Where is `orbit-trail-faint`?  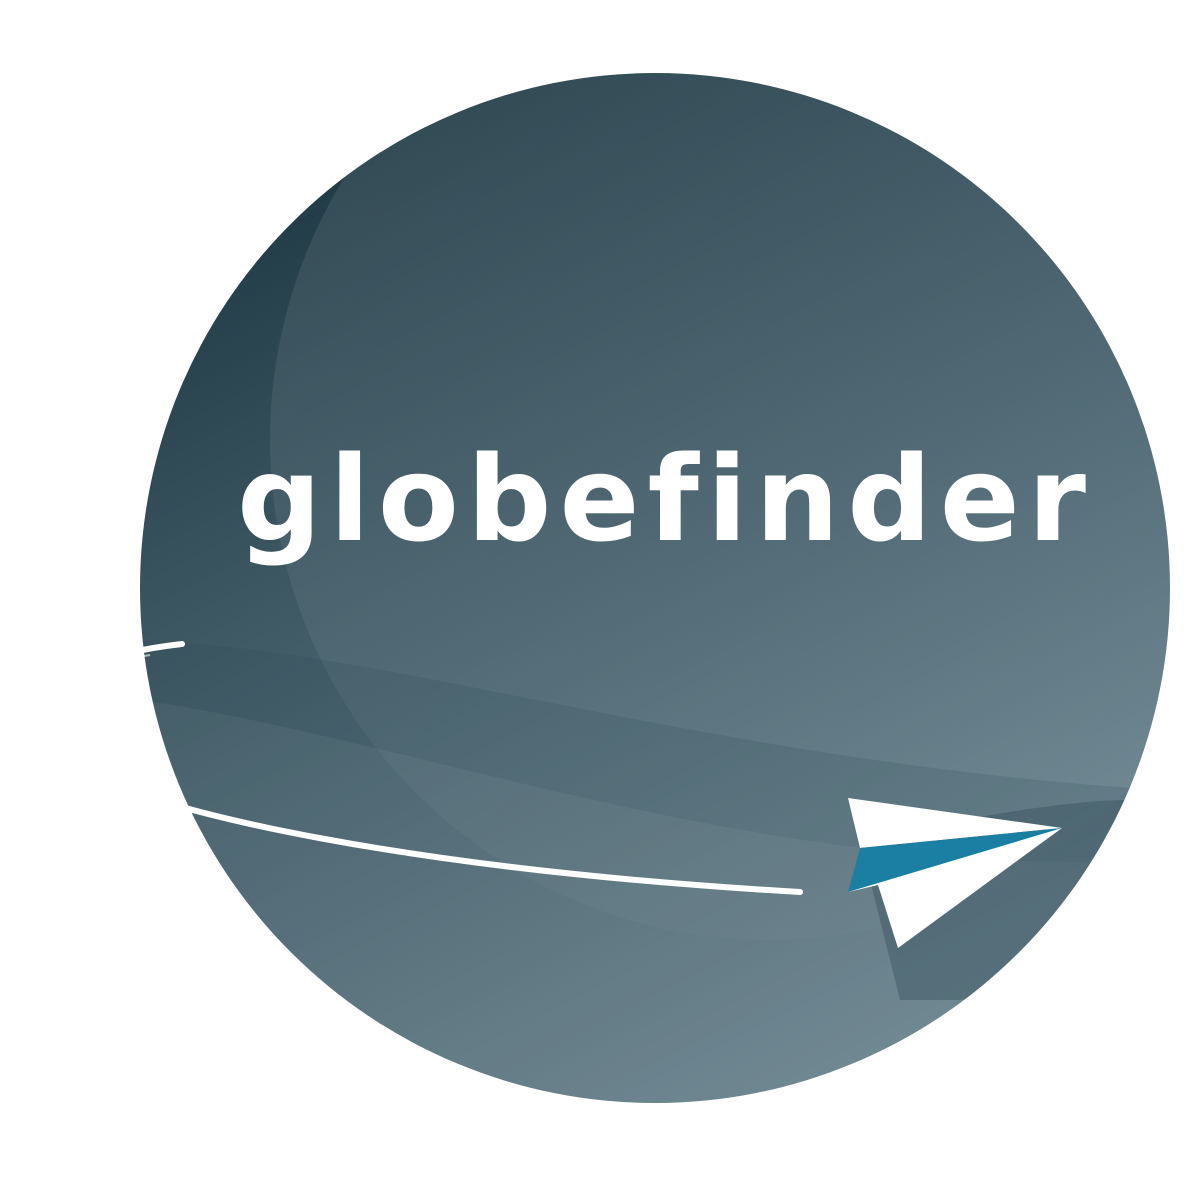
orbit-trail-faint is located at coordinates (106, 695).